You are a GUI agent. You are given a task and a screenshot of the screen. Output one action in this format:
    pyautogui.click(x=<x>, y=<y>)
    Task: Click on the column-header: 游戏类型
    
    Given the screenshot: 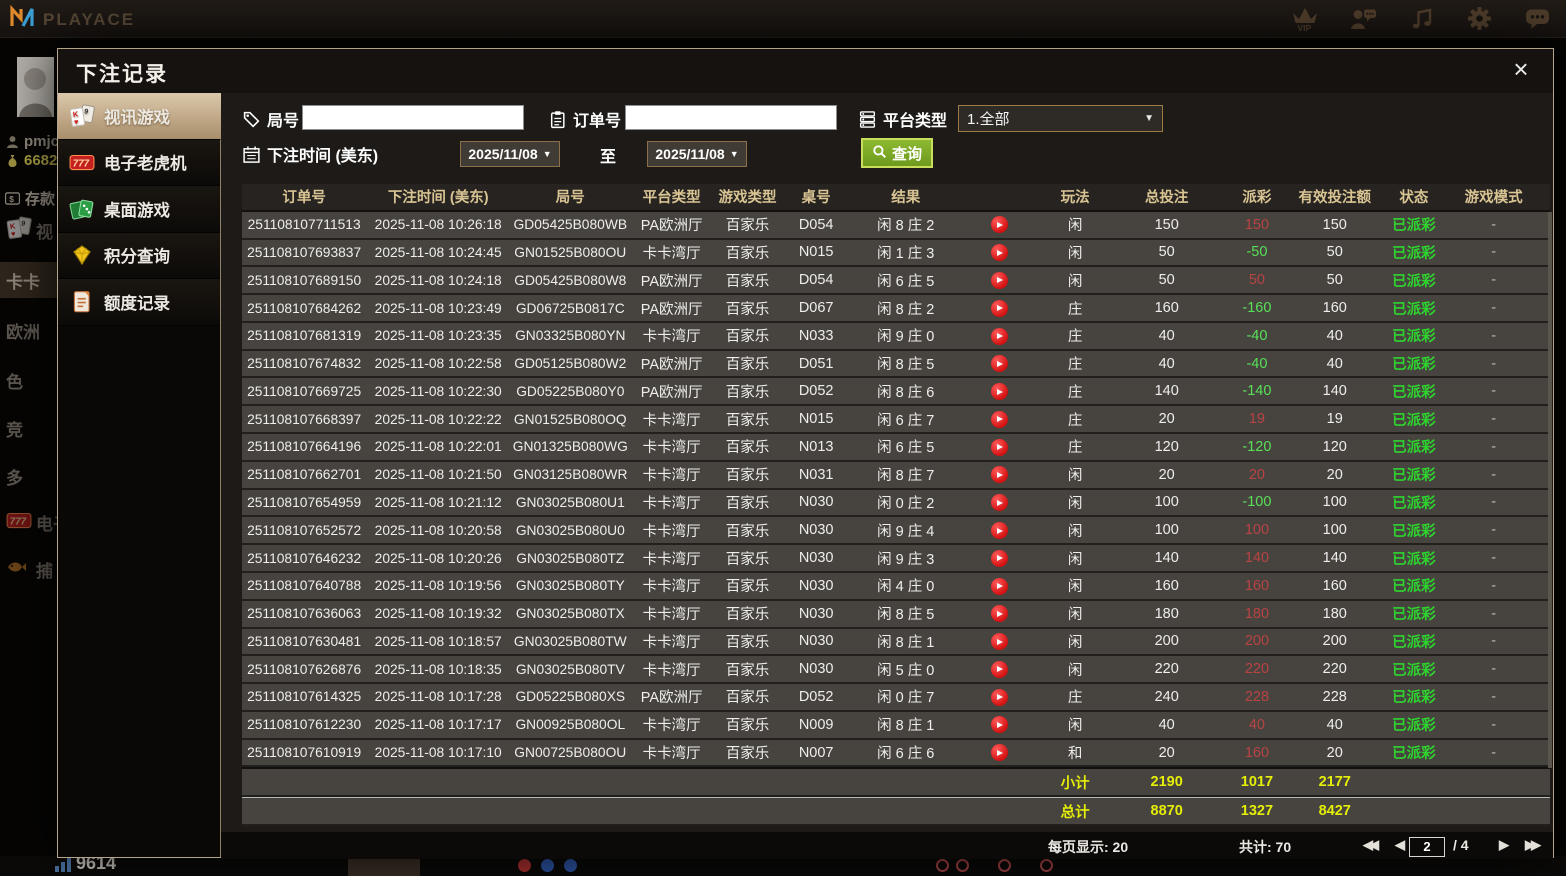 What is the action you would take?
    pyautogui.click(x=747, y=198)
    